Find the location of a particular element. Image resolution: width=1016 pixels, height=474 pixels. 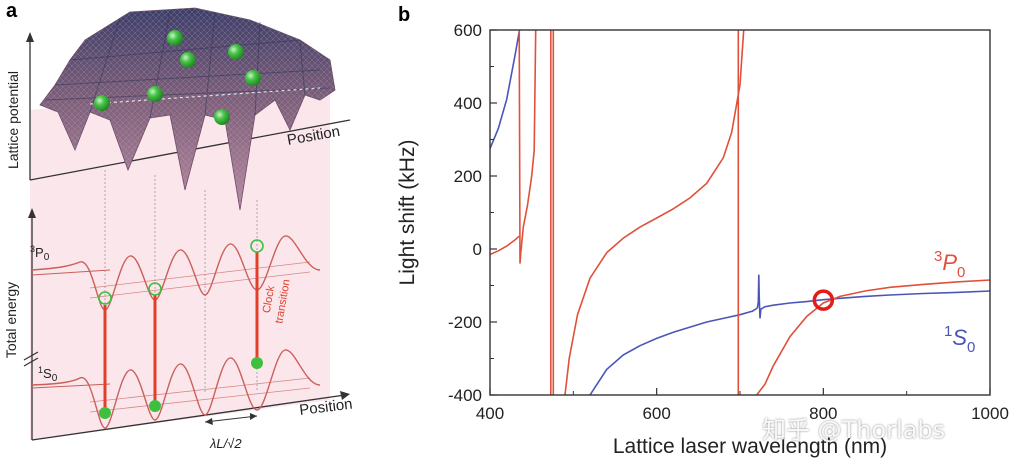

lower-potential-curve is located at coordinates (176, 389).